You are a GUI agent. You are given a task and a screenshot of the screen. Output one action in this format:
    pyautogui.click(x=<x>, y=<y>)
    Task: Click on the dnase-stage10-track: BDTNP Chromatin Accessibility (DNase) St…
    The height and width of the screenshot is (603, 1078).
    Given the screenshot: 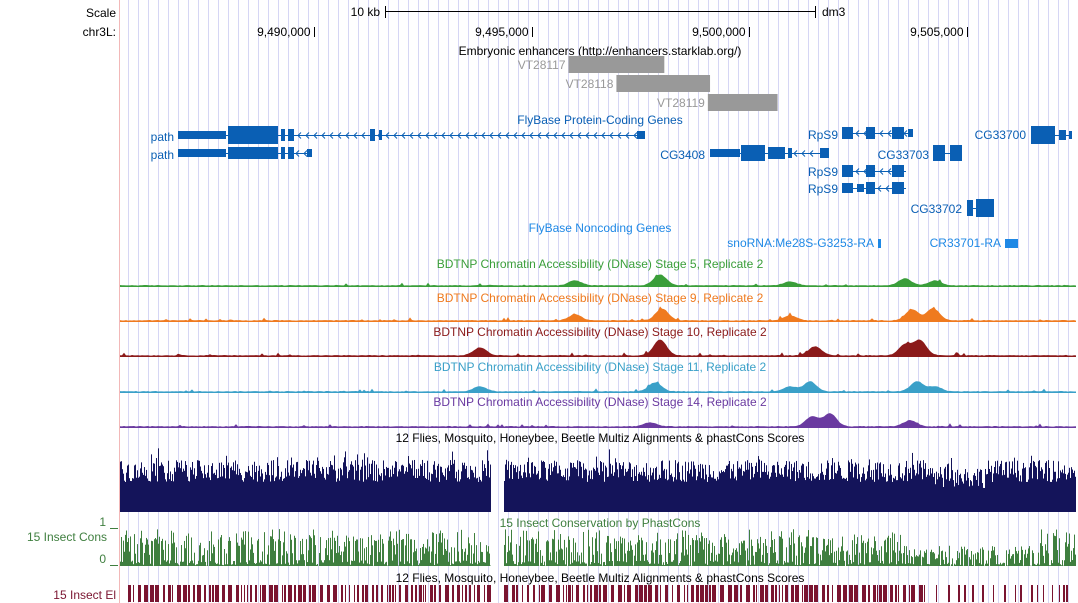 What is the action you would take?
    pyautogui.click(x=598, y=341)
    